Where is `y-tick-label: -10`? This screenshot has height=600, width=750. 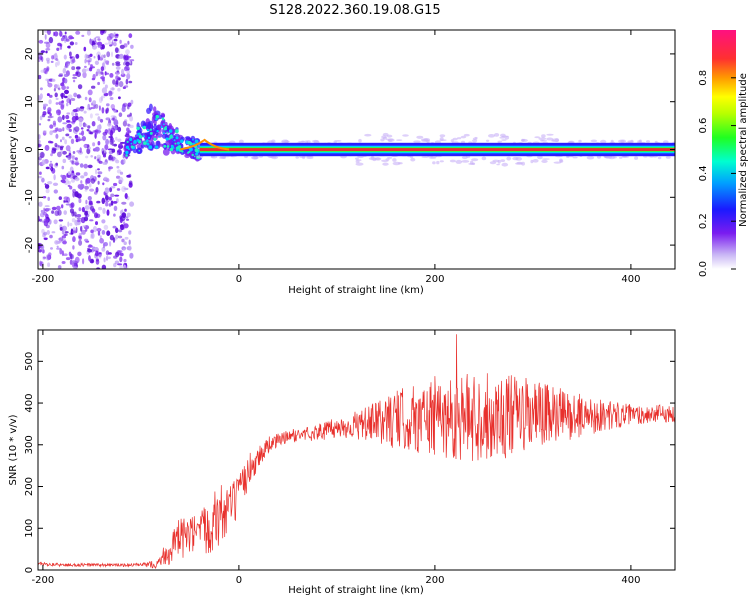
y-tick-label: -10 is located at coordinates (29, 197).